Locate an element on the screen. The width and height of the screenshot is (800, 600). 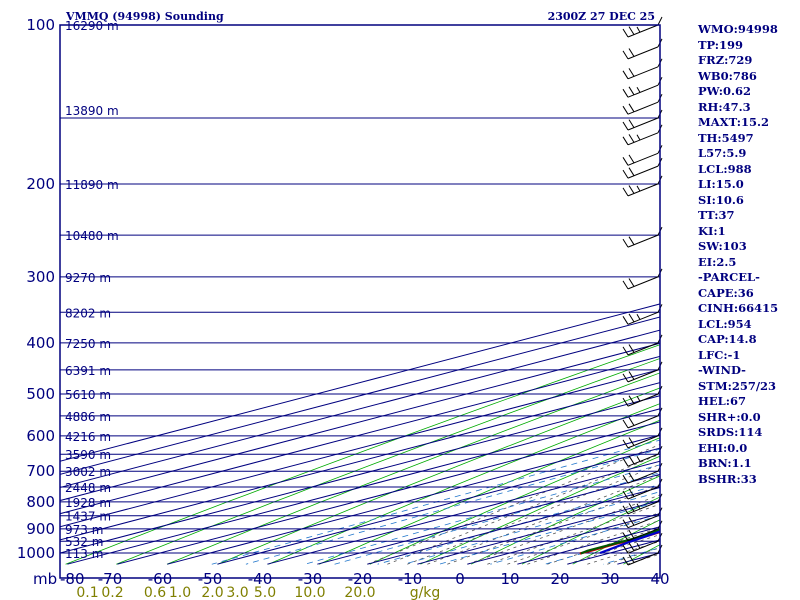
pressure-label: 100 is located at coordinates (40, 25).